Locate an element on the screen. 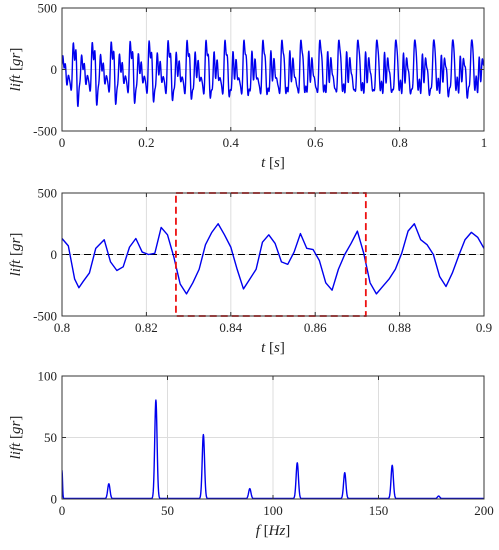  x-tick-label: 0.86 is located at coordinates (315, 327).